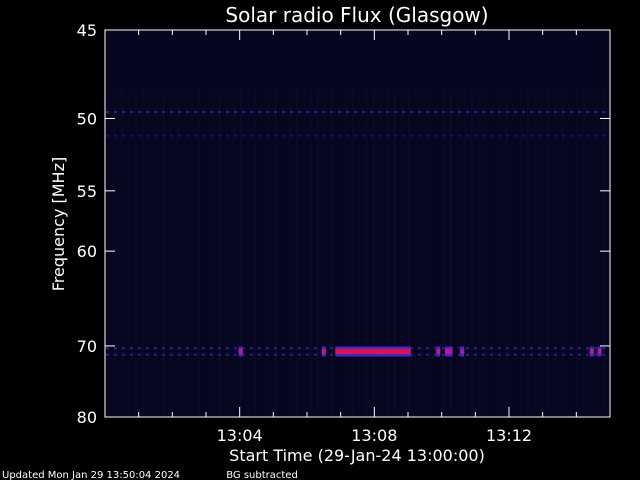 This screenshot has height=480, width=640. I want to click on y-tick-label-0: 45, so click(87, 30).